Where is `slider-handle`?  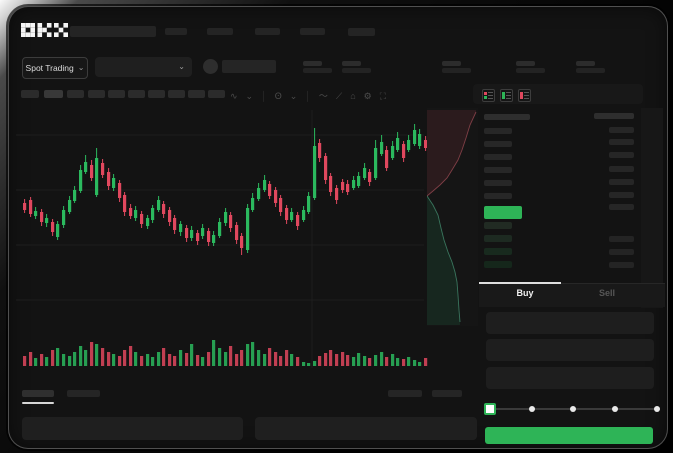
slider-handle is located at coordinates (490, 409).